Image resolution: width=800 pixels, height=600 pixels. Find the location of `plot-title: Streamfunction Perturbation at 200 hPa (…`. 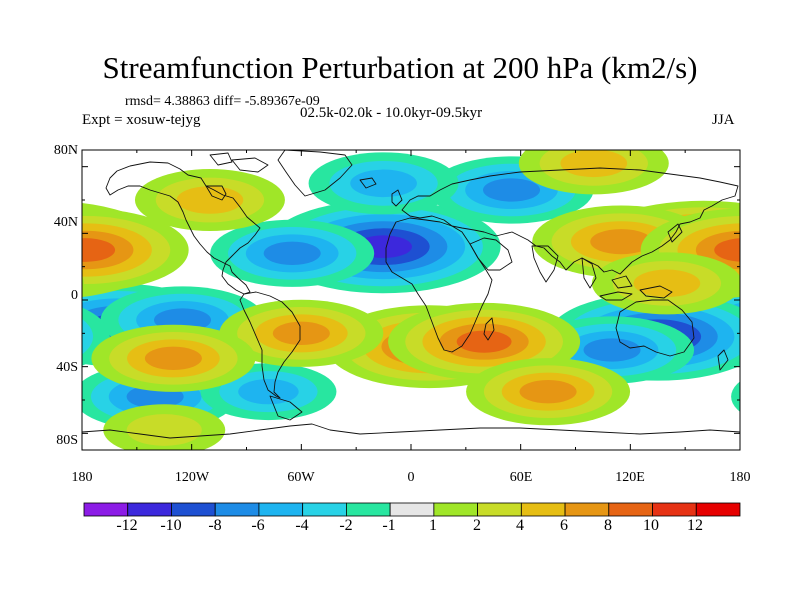

plot-title: Streamfunction Perturbation at 200 hPa (… is located at coordinates (400, 67).